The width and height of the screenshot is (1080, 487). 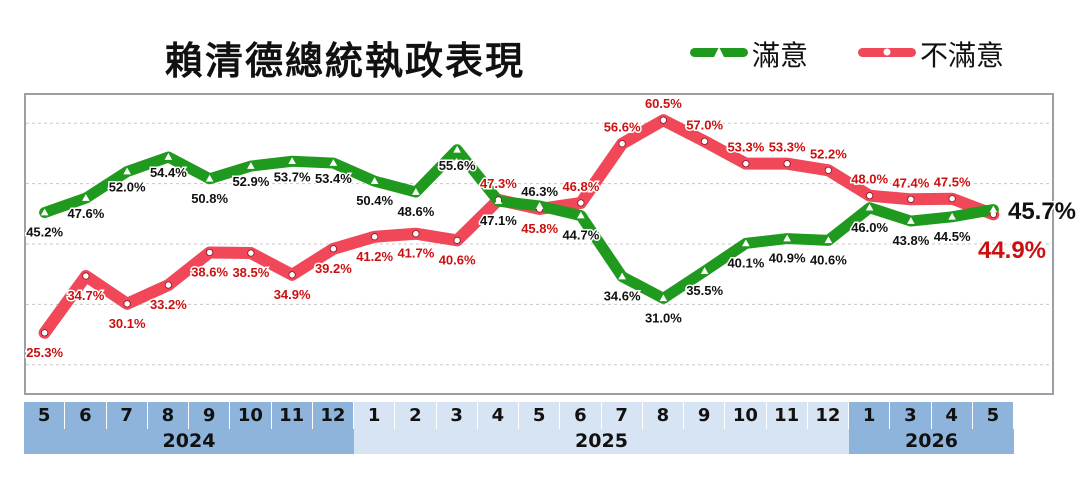 What do you see at coordinates (952, 182) in the screenshot?
I see `data-label-dissatisfied: 47.5%` at bounding box center [952, 182].